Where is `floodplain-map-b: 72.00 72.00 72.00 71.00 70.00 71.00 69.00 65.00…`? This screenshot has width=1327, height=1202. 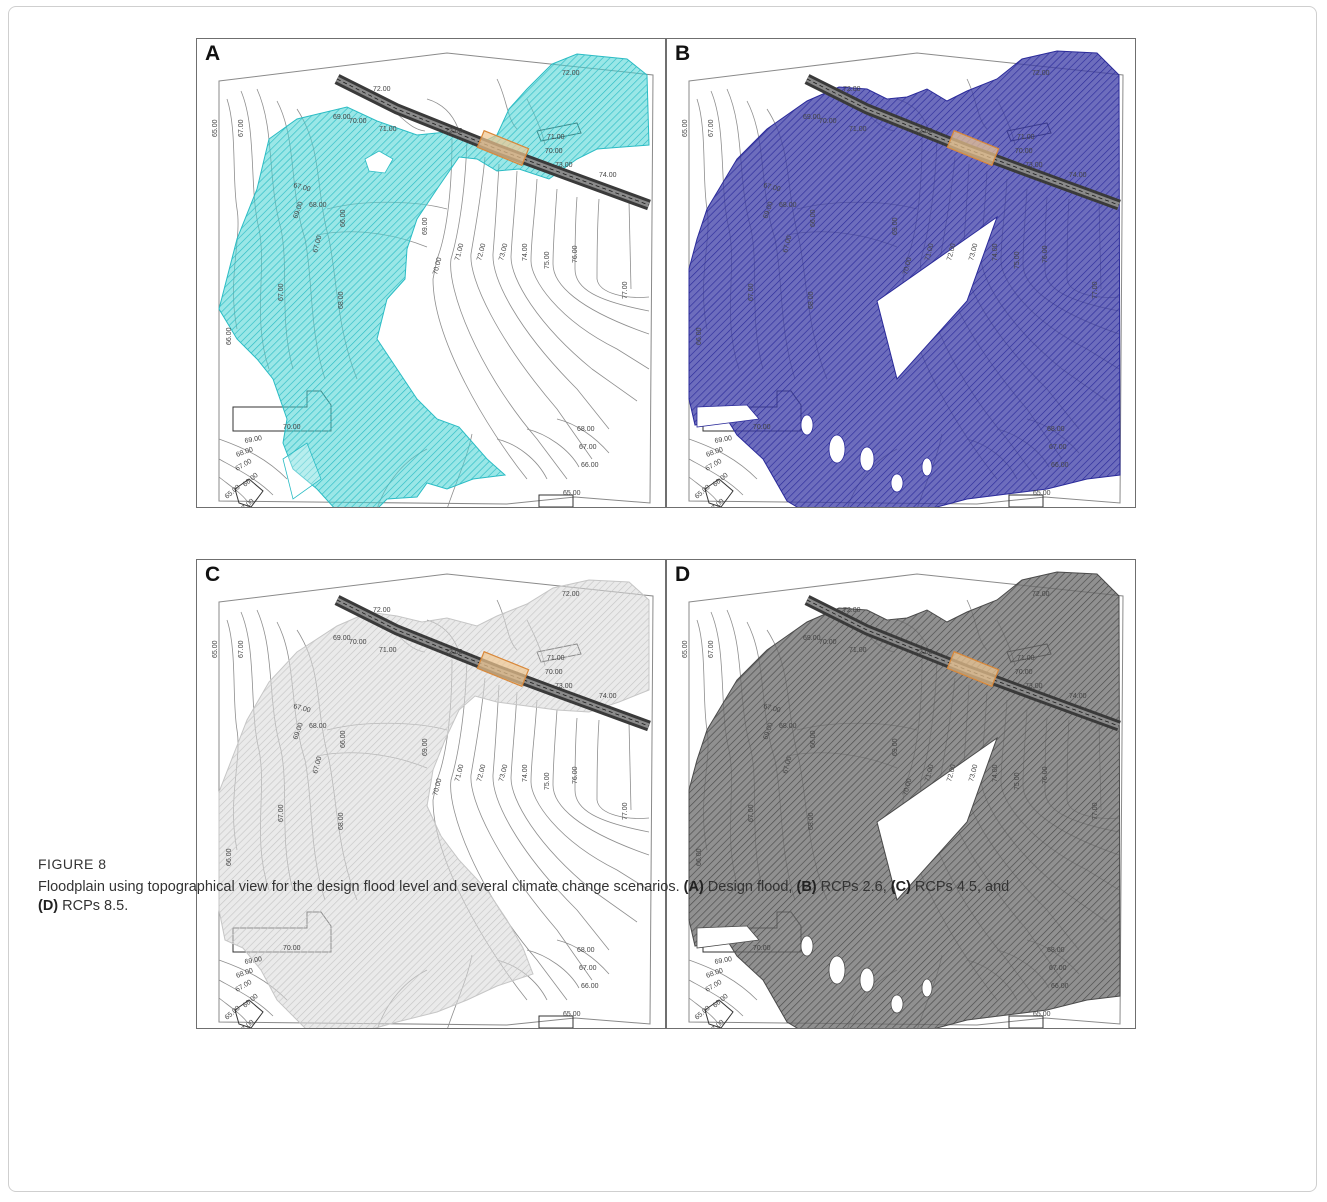 floodplain-map-b: 72.00 72.00 72.00 71.00 70.00 71.00 69.00 65.00… is located at coordinates (903, 278).